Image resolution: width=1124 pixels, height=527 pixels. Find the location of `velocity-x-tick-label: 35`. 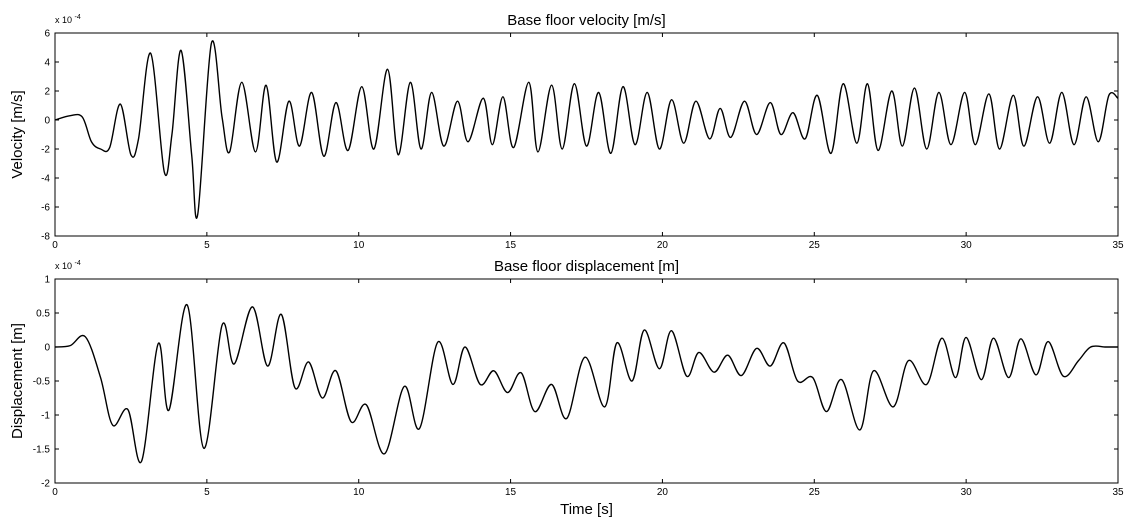

velocity-x-tick-label: 35 is located at coordinates (1118, 245).